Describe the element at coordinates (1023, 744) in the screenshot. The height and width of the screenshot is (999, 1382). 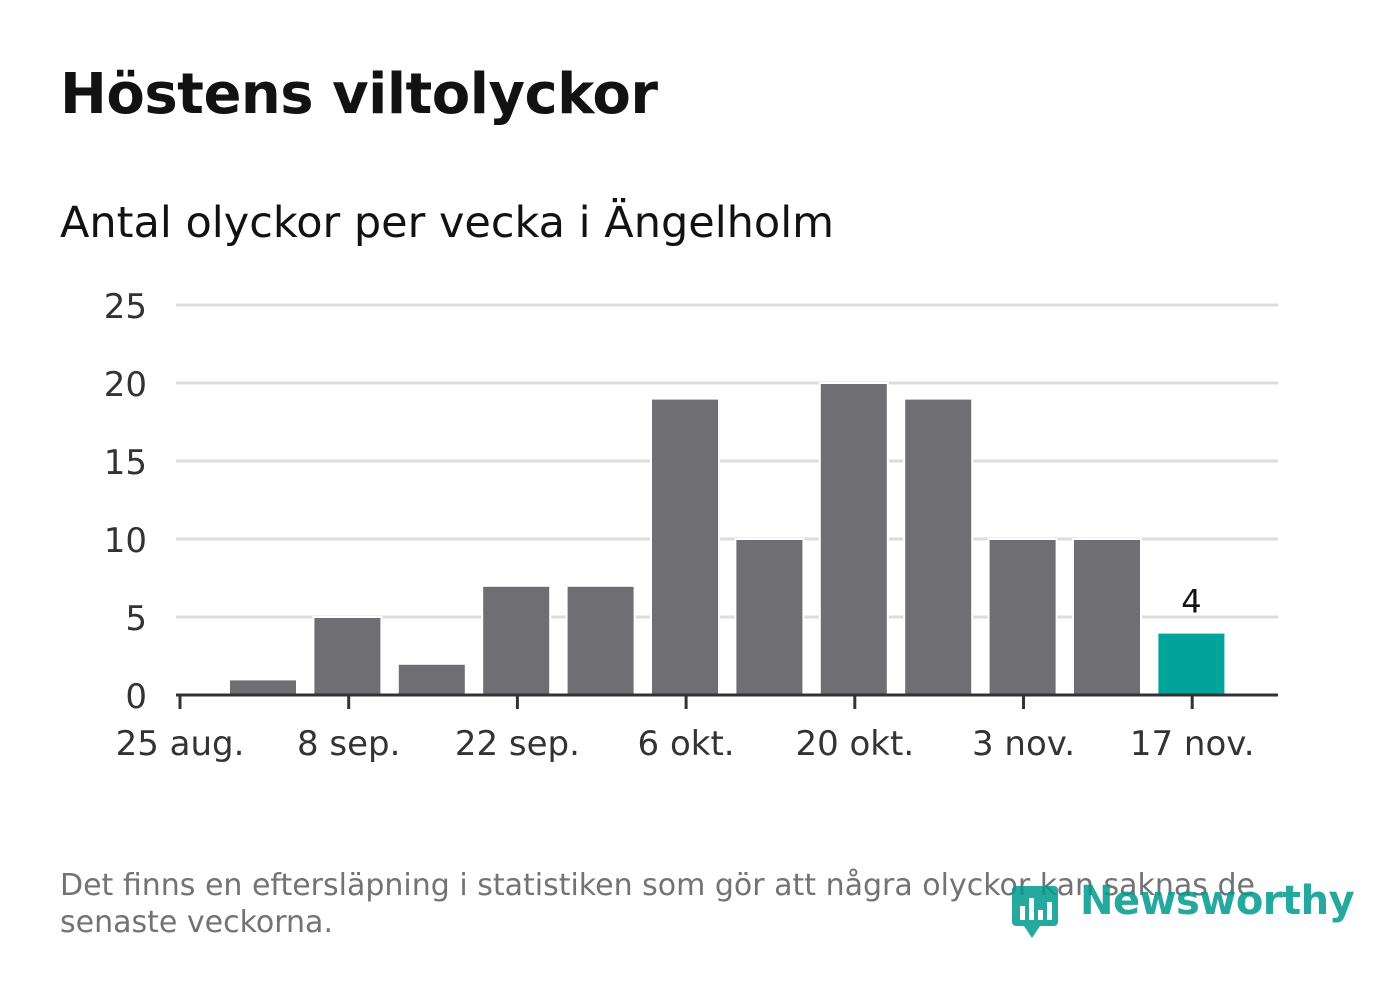
I see `x-tick-label: 3 nov.` at that location.